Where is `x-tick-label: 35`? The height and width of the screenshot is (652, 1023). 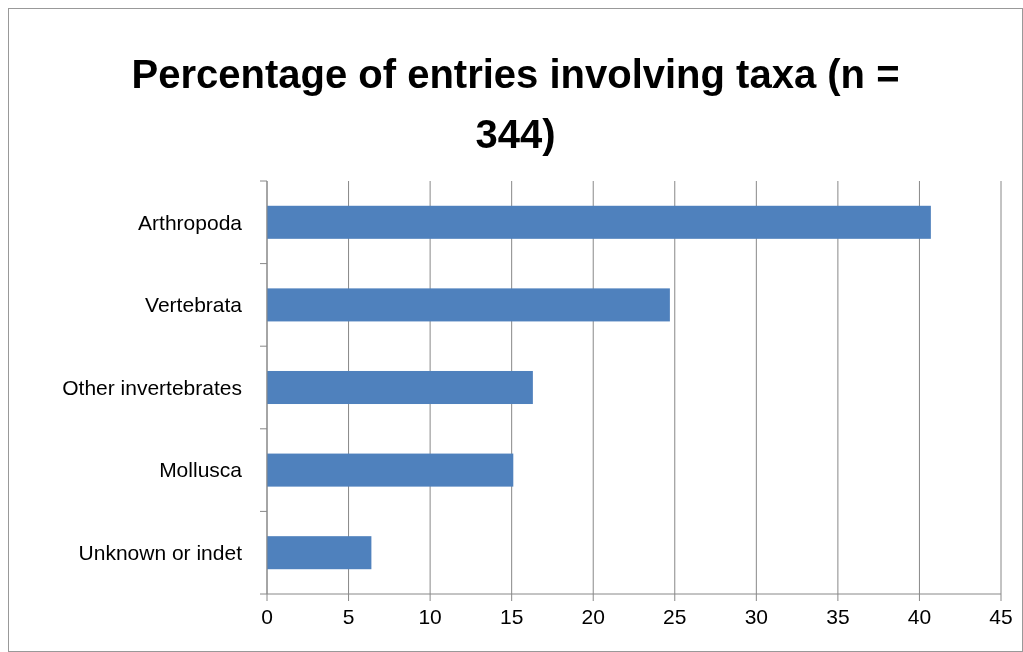 x-tick-label: 35 is located at coordinates (838, 616).